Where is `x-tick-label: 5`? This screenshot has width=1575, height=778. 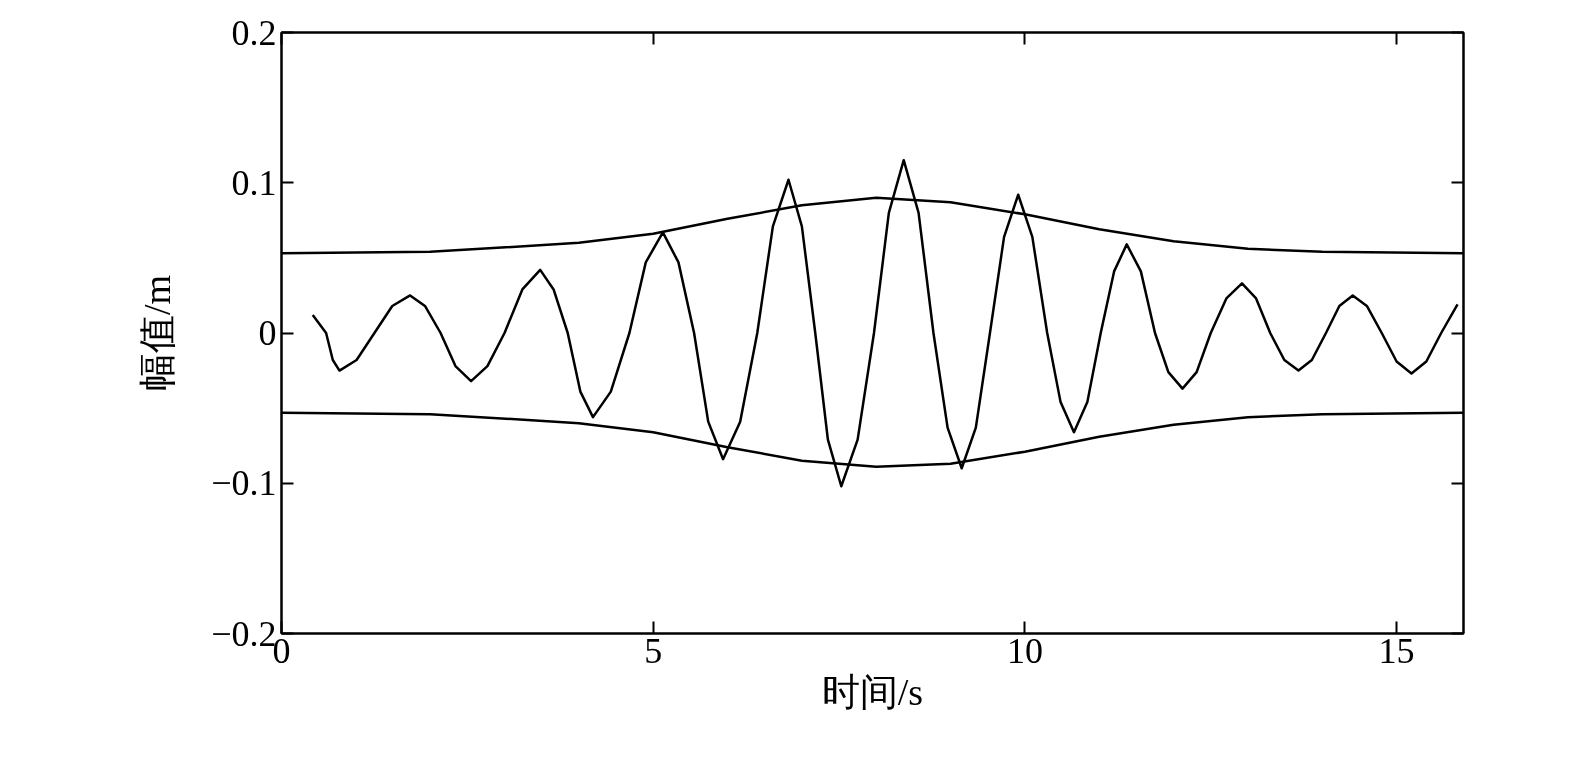
x-tick-label: 5 is located at coordinates (653, 650).